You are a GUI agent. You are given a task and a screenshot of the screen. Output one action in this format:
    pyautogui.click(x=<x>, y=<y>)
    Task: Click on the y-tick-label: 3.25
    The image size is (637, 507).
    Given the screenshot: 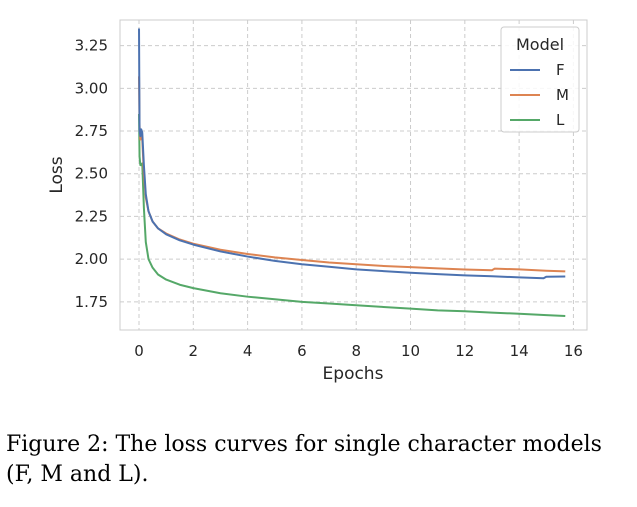 What is the action you would take?
    pyautogui.click(x=91, y=46)
    